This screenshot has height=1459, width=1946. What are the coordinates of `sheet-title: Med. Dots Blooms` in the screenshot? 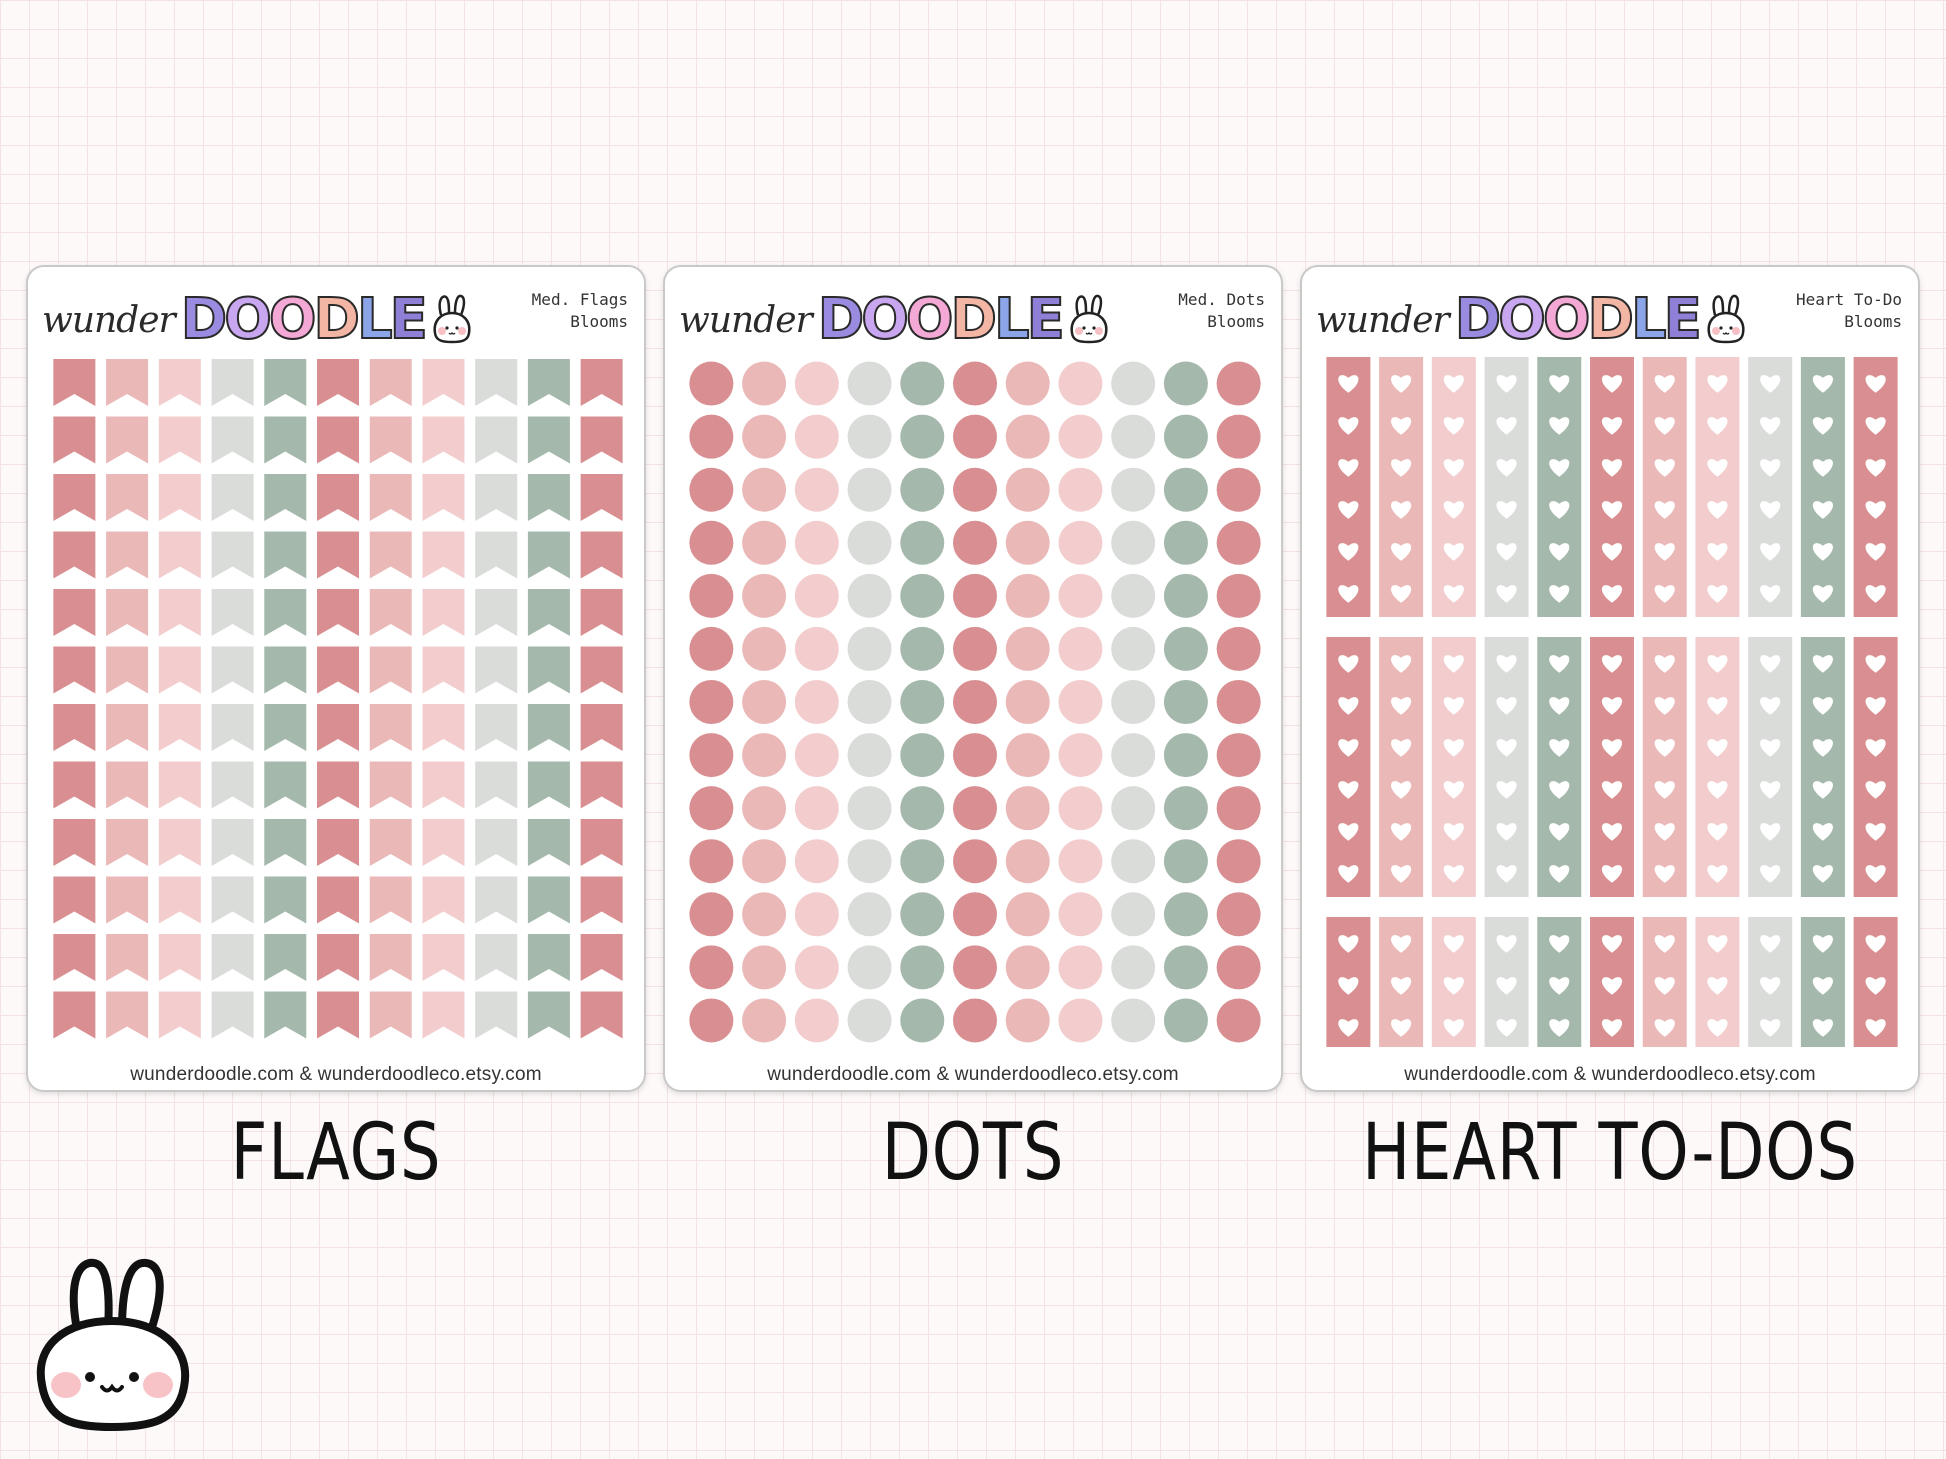 It's located at (1221, 310).